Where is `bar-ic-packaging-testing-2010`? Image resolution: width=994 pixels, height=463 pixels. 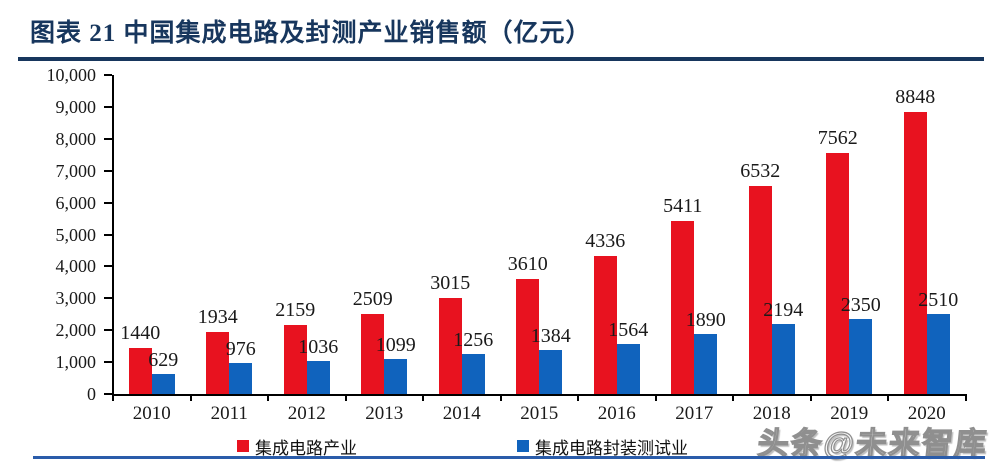 bar-ic-packaging-testing-2010 is located at coordinates (163, 383).